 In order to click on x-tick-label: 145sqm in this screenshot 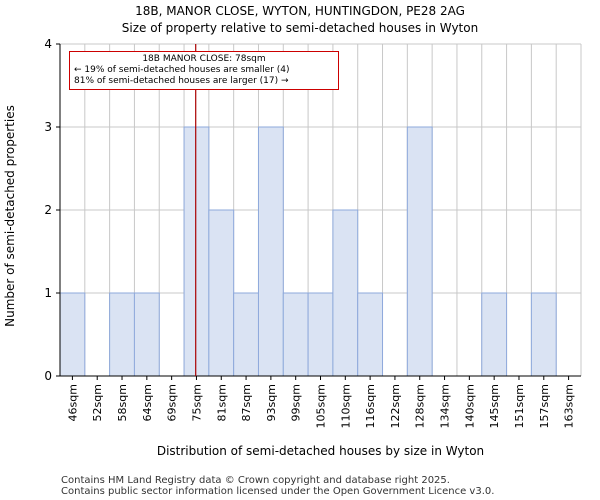, I will do `click(494, 406)`.